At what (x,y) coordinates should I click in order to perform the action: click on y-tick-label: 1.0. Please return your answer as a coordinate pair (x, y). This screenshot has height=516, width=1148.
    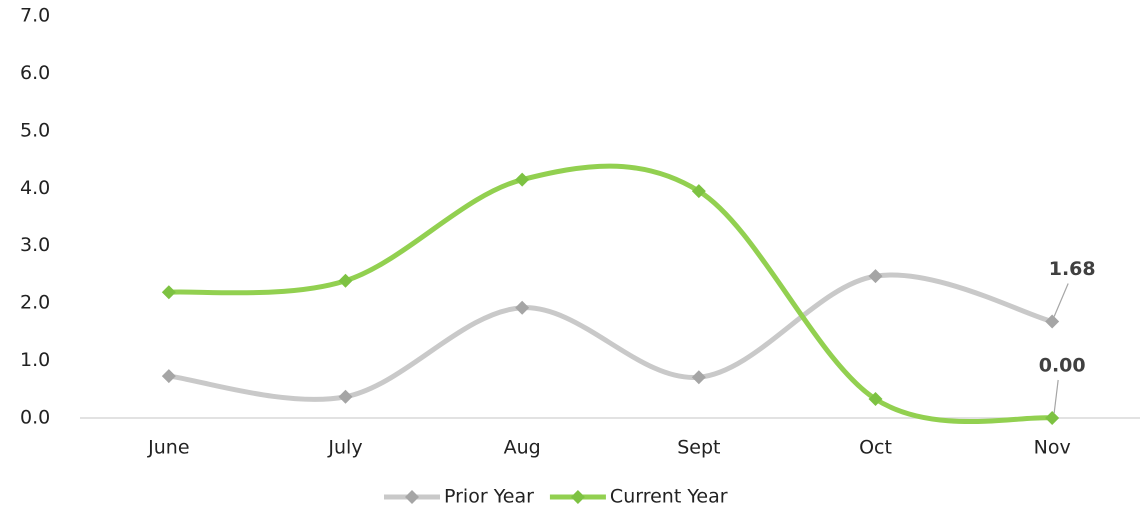
    Looking at the image, I should click on (35, 360).